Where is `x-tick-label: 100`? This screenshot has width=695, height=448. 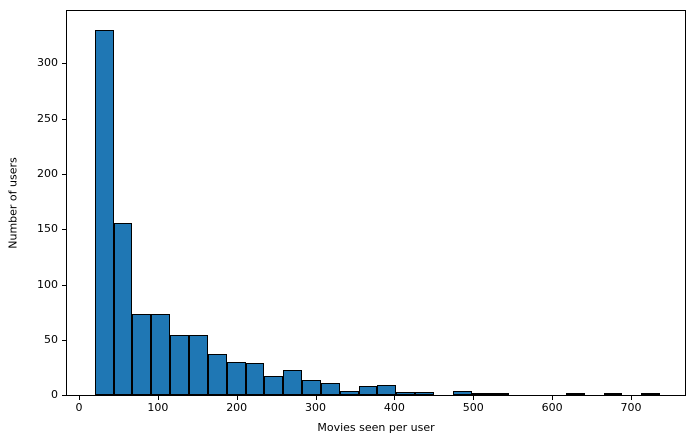
x-tick-label: 100 is located at coordinates (158, 407).